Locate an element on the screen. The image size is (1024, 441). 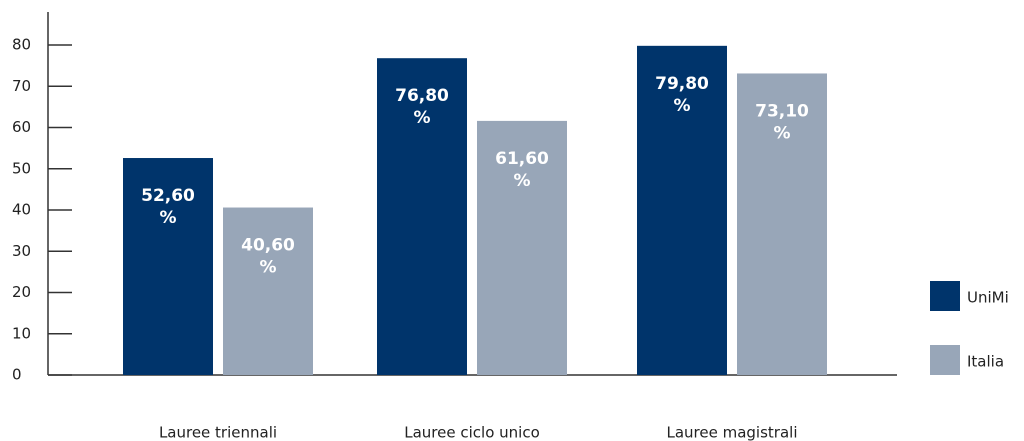
y-tick-label: 20 is located at coordinates (21, 292).